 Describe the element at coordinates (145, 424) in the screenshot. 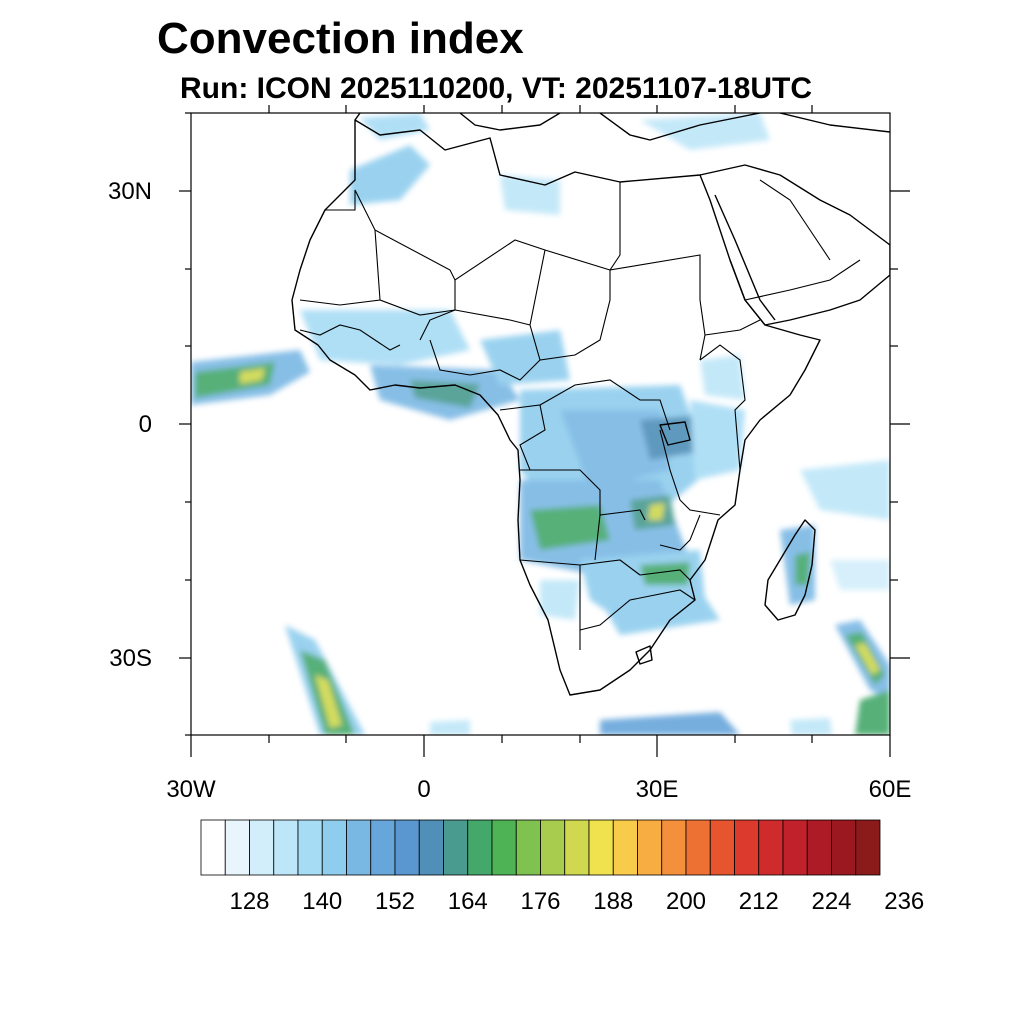

I see `lat-label-0: 0` at that location.